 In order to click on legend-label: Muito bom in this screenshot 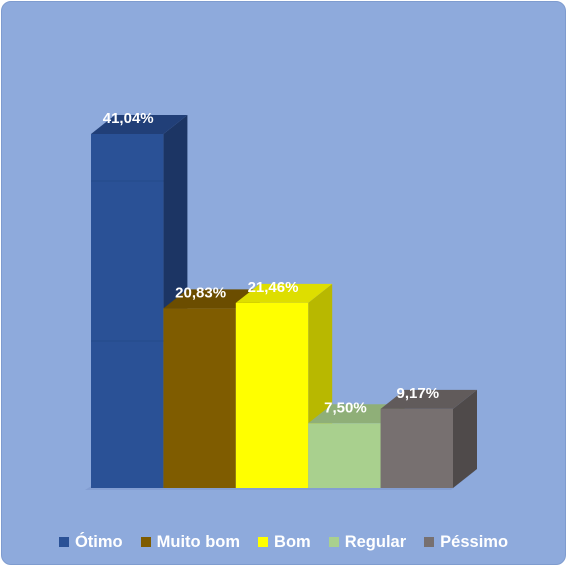, I will do `click(198, 541)`.